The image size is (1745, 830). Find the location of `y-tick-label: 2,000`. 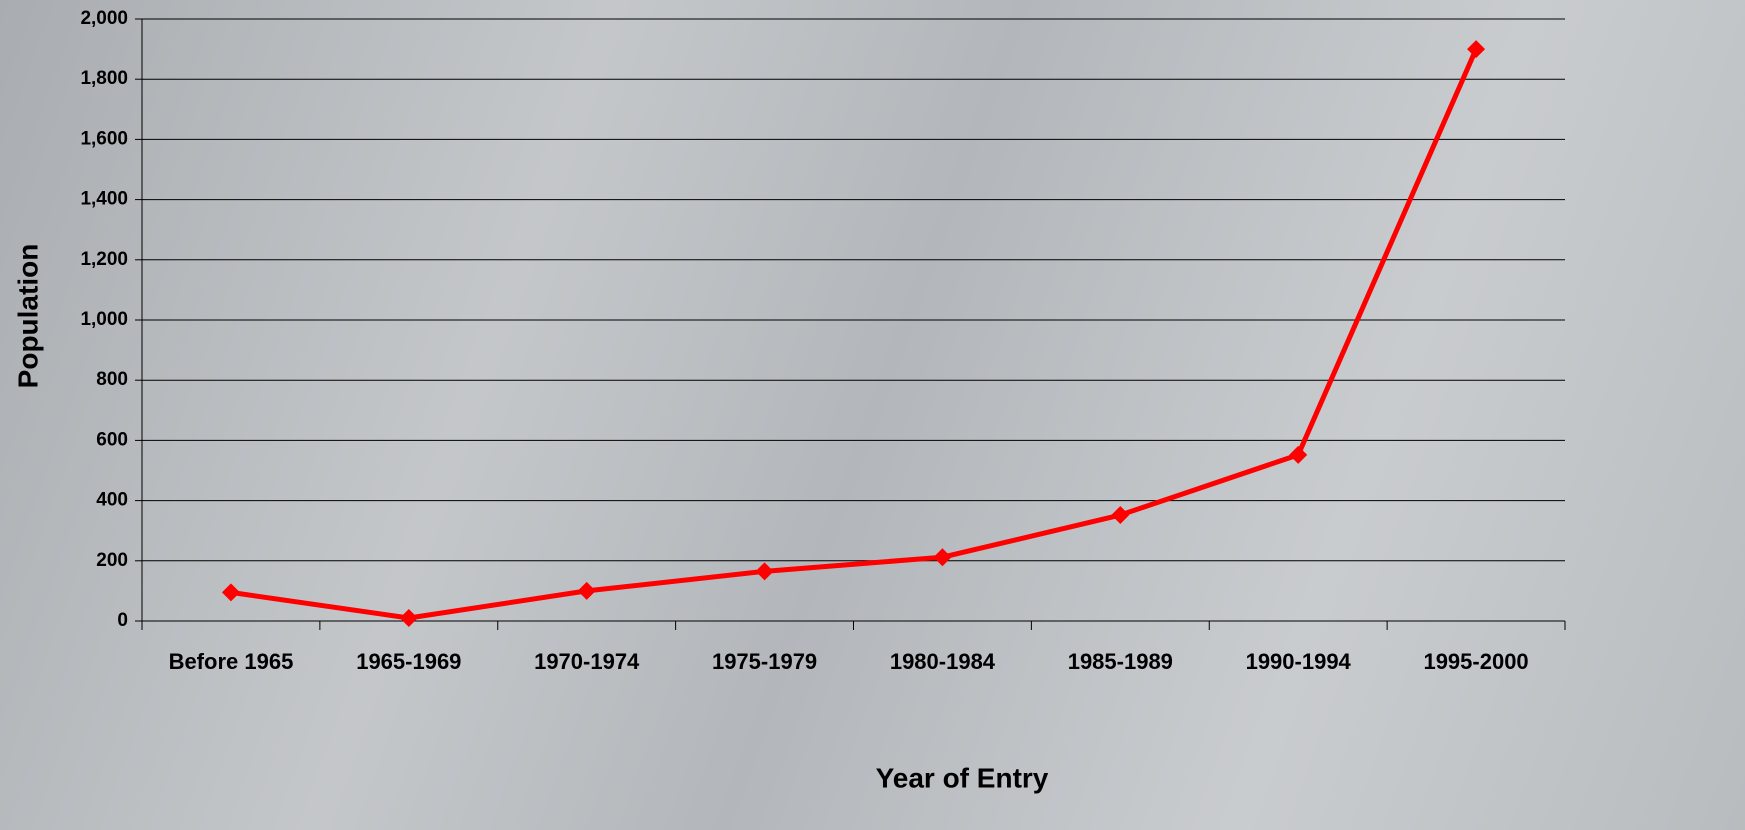

y-tick-label: 2,000 is located at coordinates (104, 18).